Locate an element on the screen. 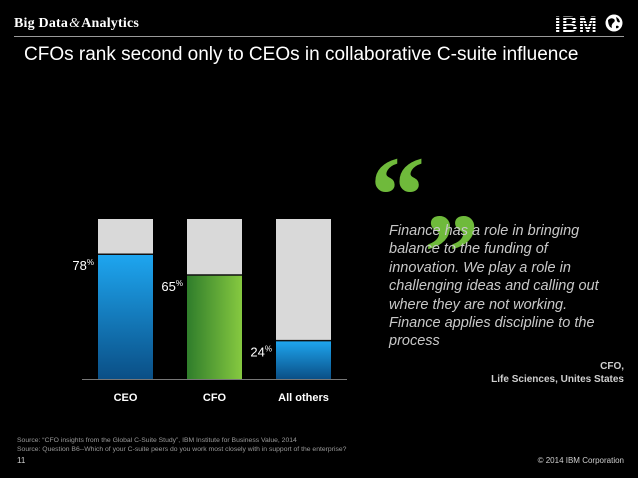  brand-ampersand: & is located at coordinates (75, 23).